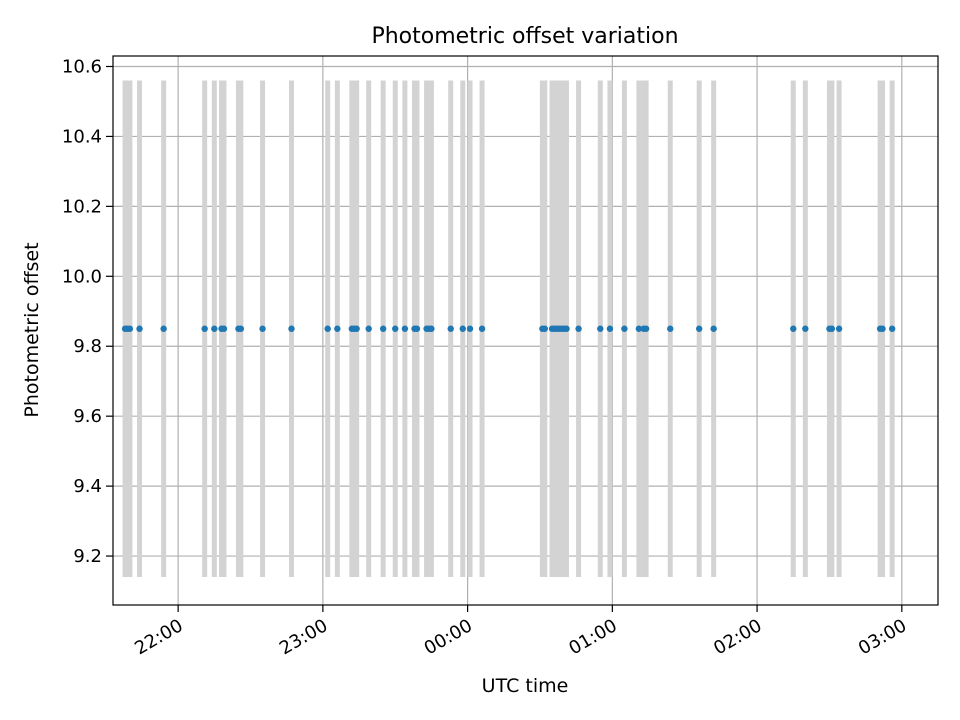 The height and width of the screenshot is (720, 960). Describe the element at coordinates (87, 346) in the screenshot. I see `y-tick-label: 9.8` at that location.